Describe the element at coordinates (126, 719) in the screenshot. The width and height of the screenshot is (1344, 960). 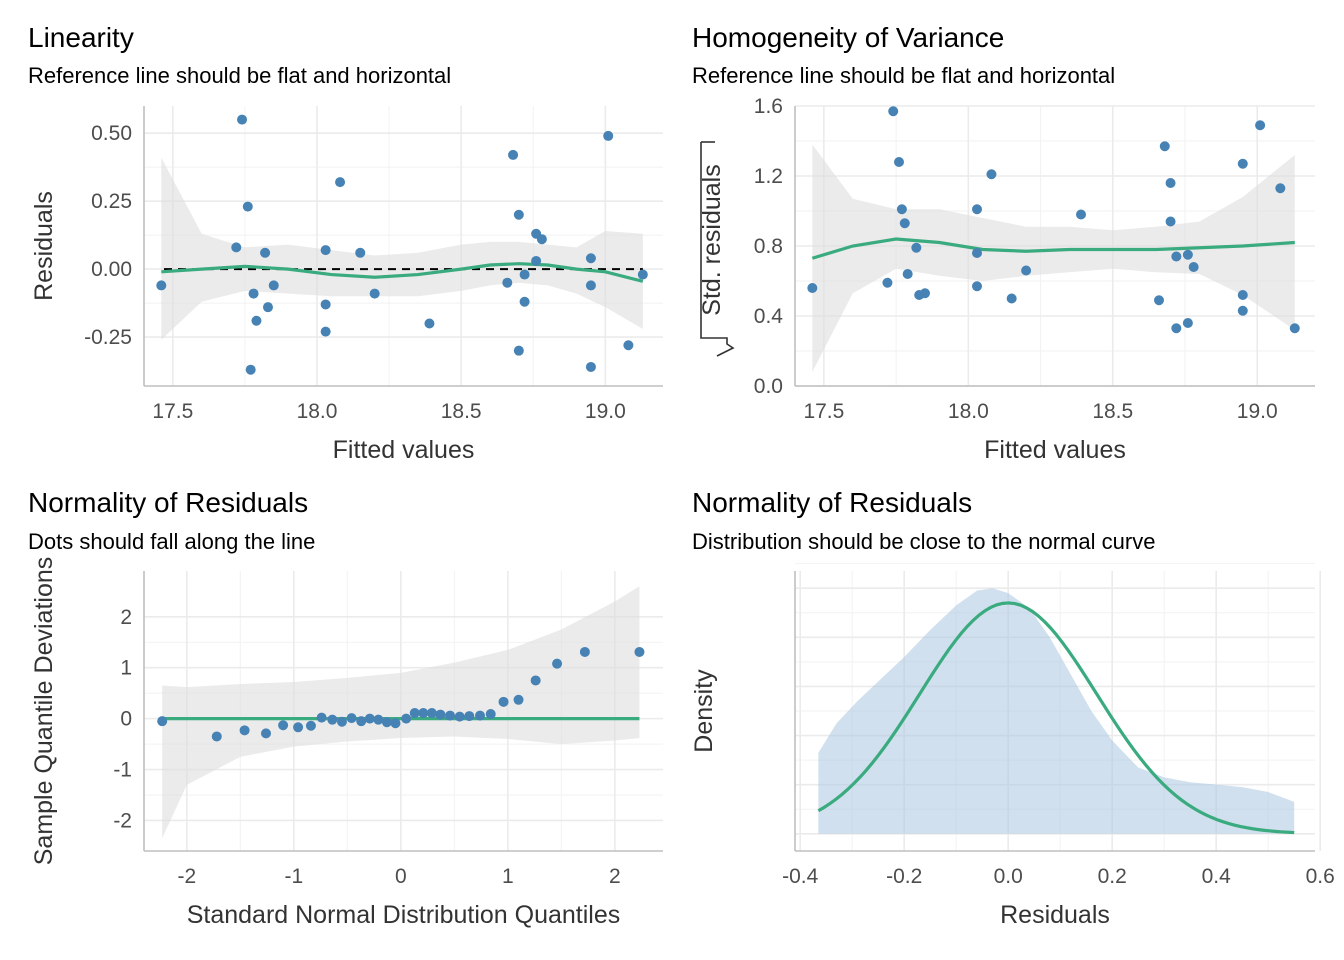
I see `y-tick-label: 0` at that location.